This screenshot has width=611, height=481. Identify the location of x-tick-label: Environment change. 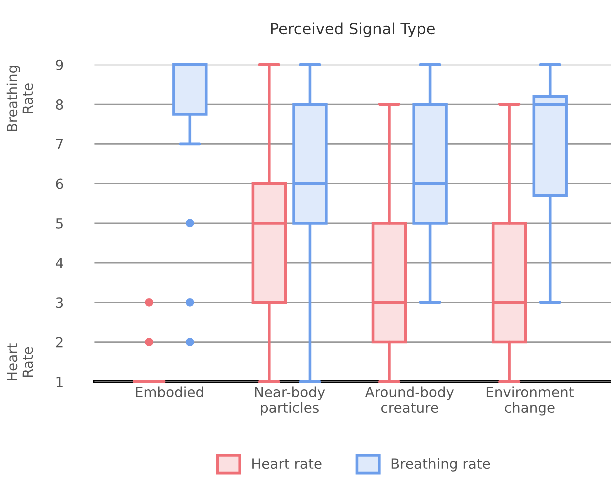
(530, 401).